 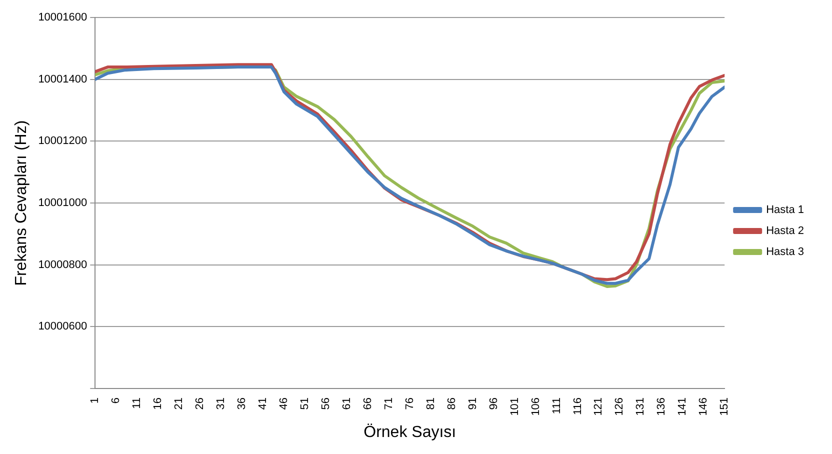 I want to click on x-tick-label: 136, so click(x=662, y=406).